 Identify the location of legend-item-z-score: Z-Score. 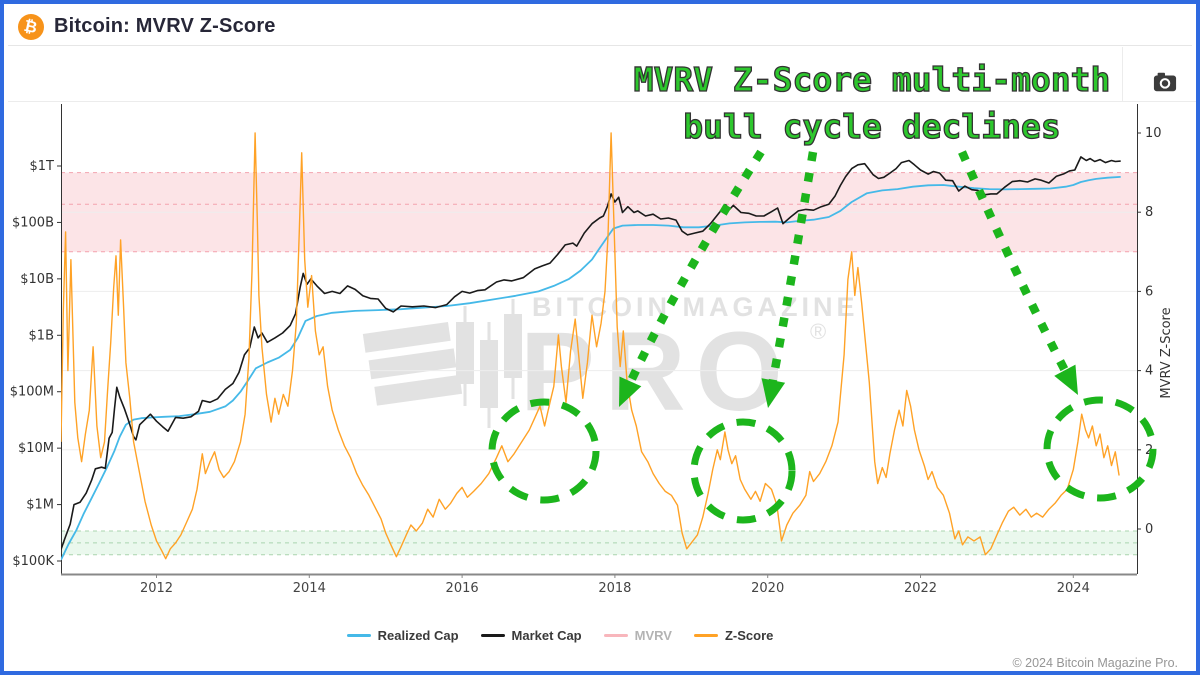
(733, 635).